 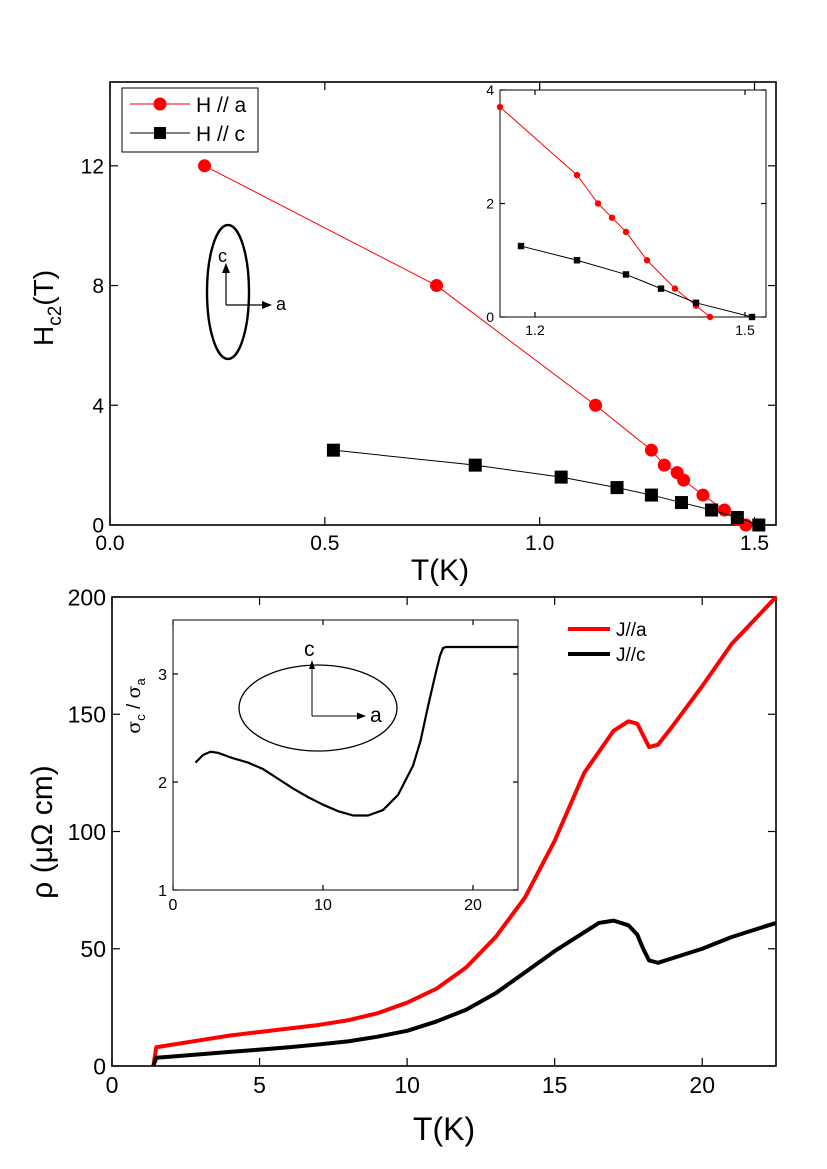 What do you see at coordinates (754, 543) in the screenshot?
I see `hc2-x-tick-label: 1.5` at bounding box center [754, 543].